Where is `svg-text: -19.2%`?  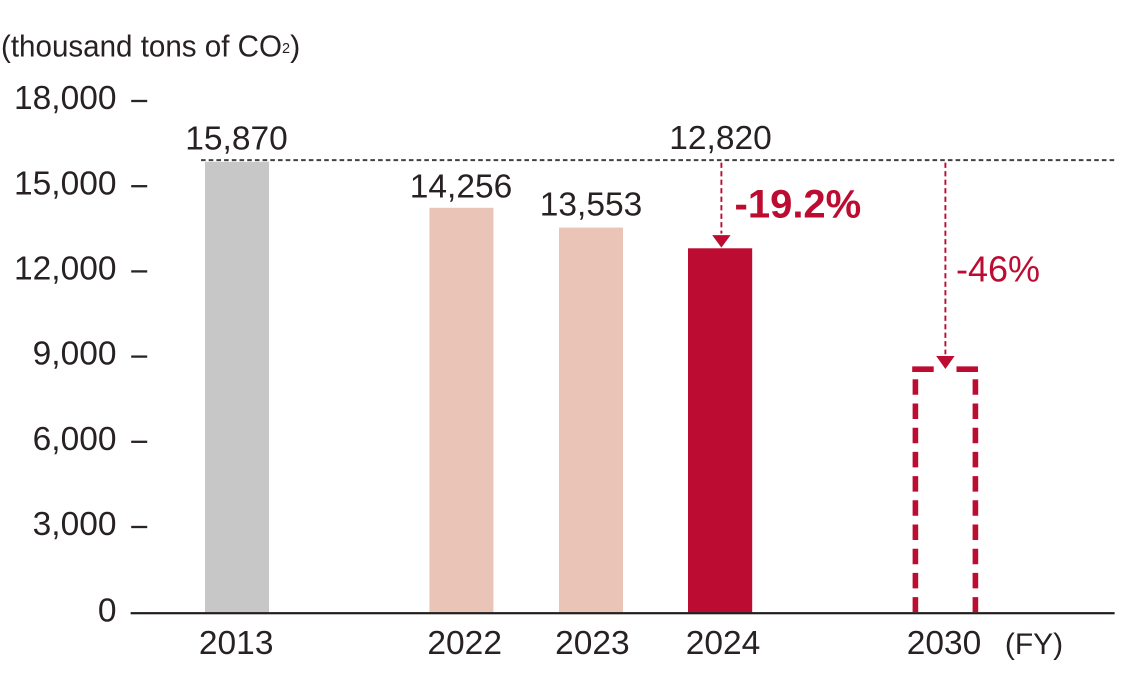
svg-text: -19.2% is located at coordinates (798, 205).